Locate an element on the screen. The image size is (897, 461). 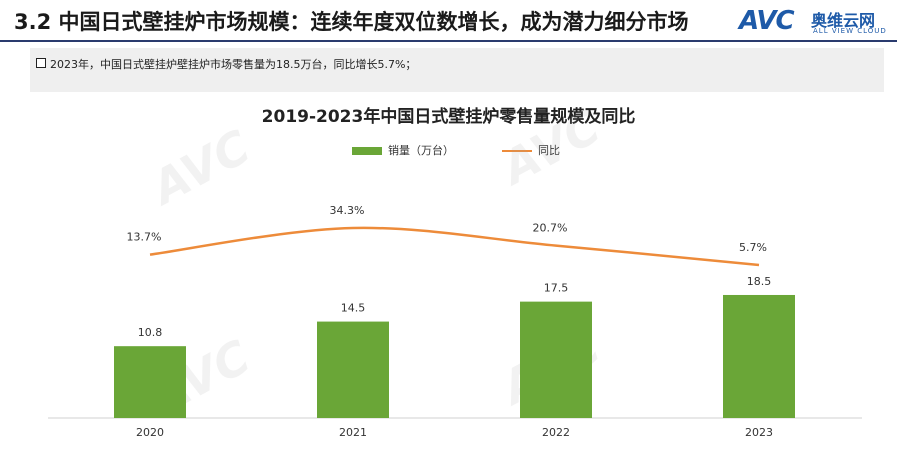
legend-label-sales: 销量（万台） is located at coordinates (421, 150).